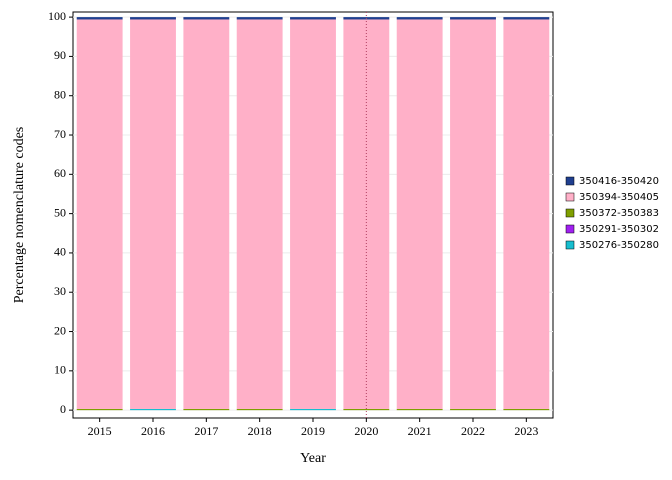 The height and width of the screenshot is (480, 672). I want to click on y-tick-label: 20, so click(60, 330).